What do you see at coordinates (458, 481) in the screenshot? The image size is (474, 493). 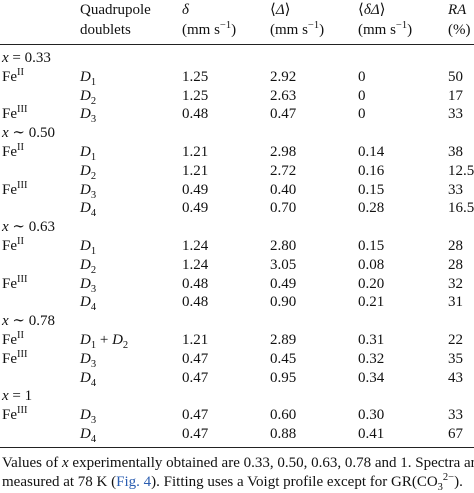 I see `text-part: ).` at bounding box center [458, 481].